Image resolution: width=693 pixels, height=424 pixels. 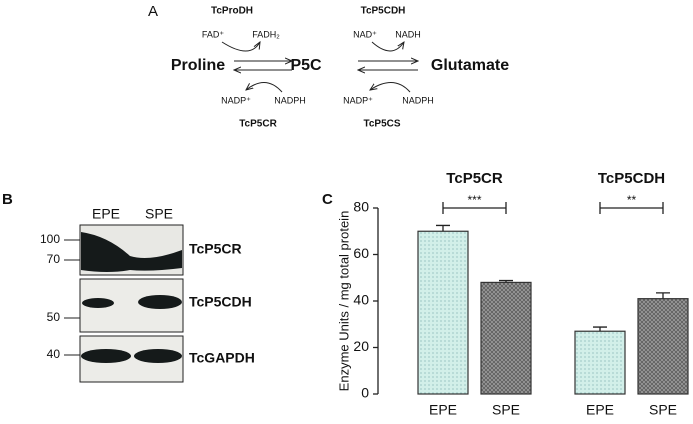 I want to click on metabolite: Proline, so click(x=198, y=65).